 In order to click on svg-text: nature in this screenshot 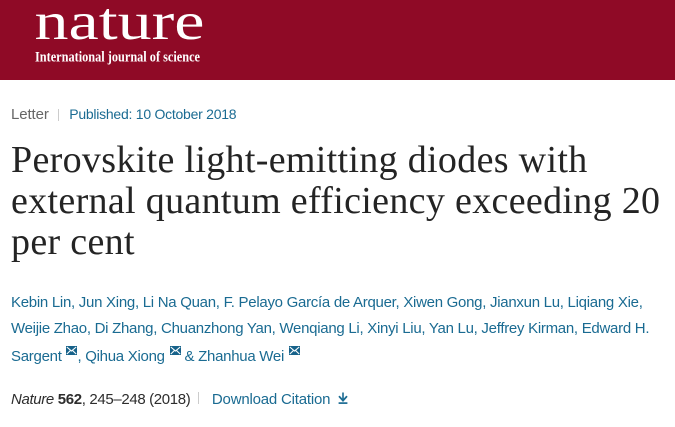, I will do `click(120, 25)`.